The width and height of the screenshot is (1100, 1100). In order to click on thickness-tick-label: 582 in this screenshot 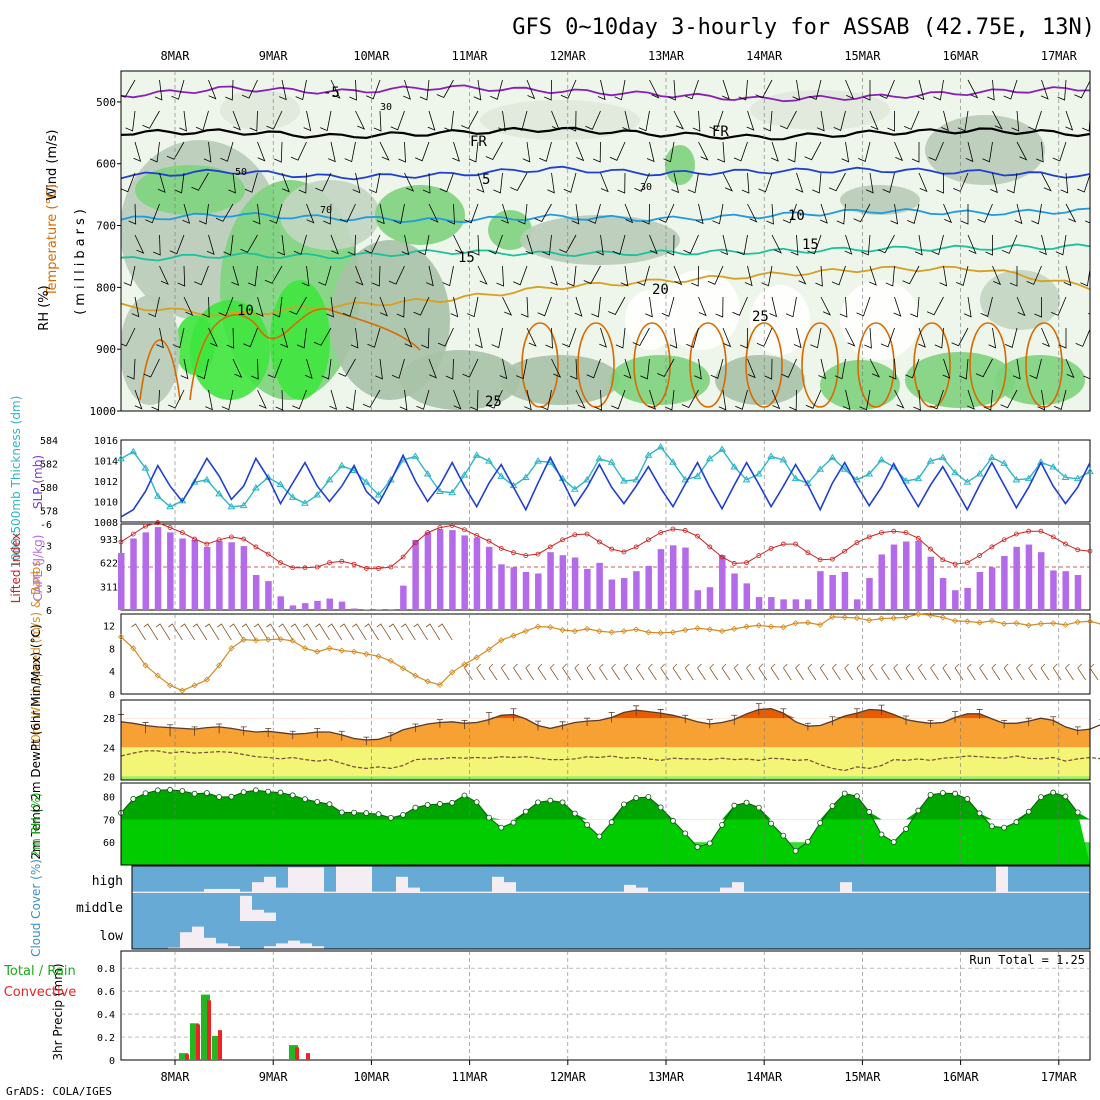, I will do `click(49, 464)`.